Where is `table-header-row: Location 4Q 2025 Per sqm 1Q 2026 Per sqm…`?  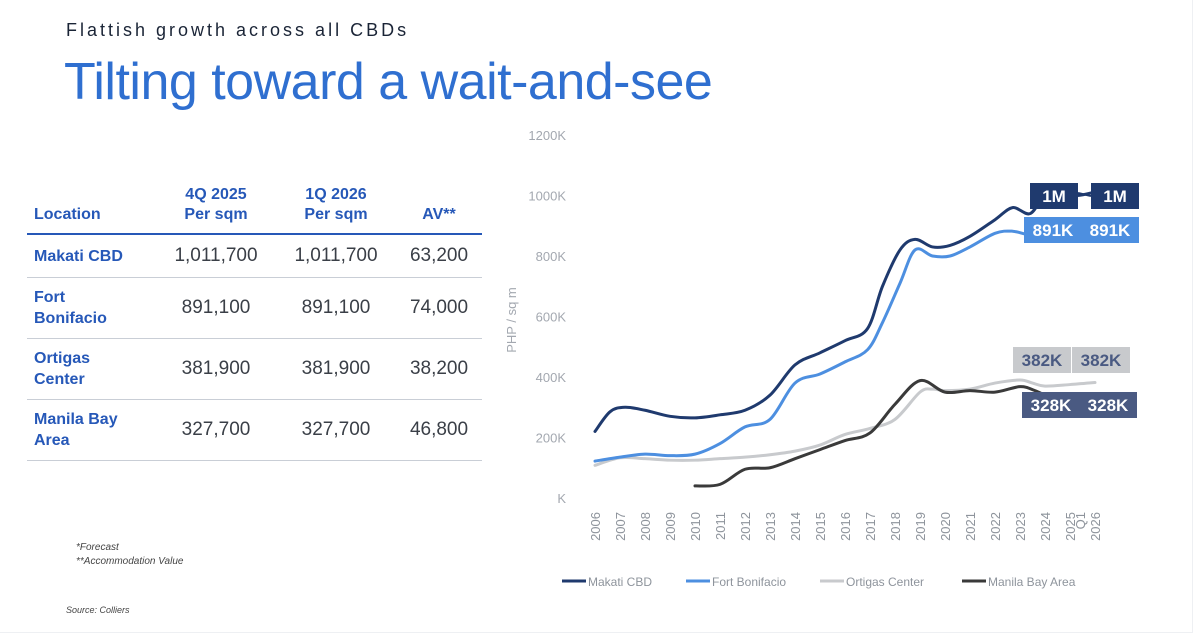
table-header-row: Location 4Q 2025 Per sqm 1Q 2026 Per sqm… is located at coordinates (254, 210).